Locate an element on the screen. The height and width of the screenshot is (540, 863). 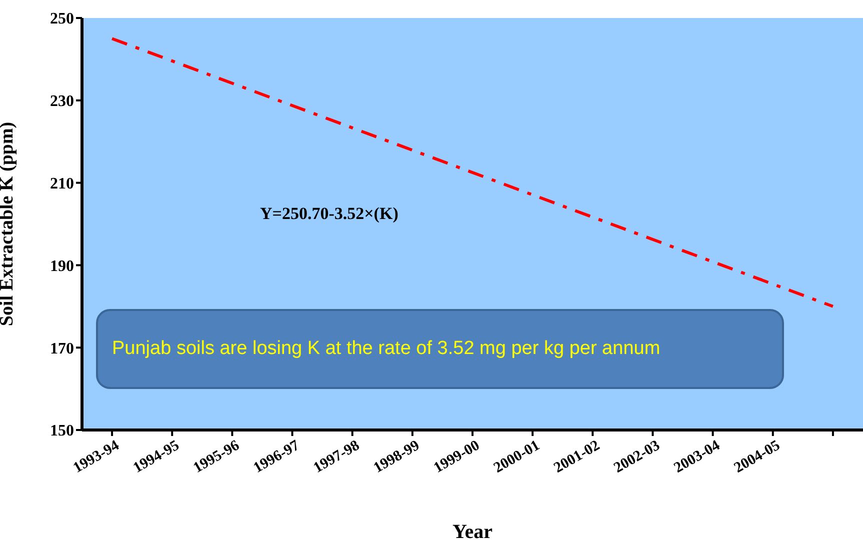
y-tick-label: 150 is located at coordinates (62, 431).